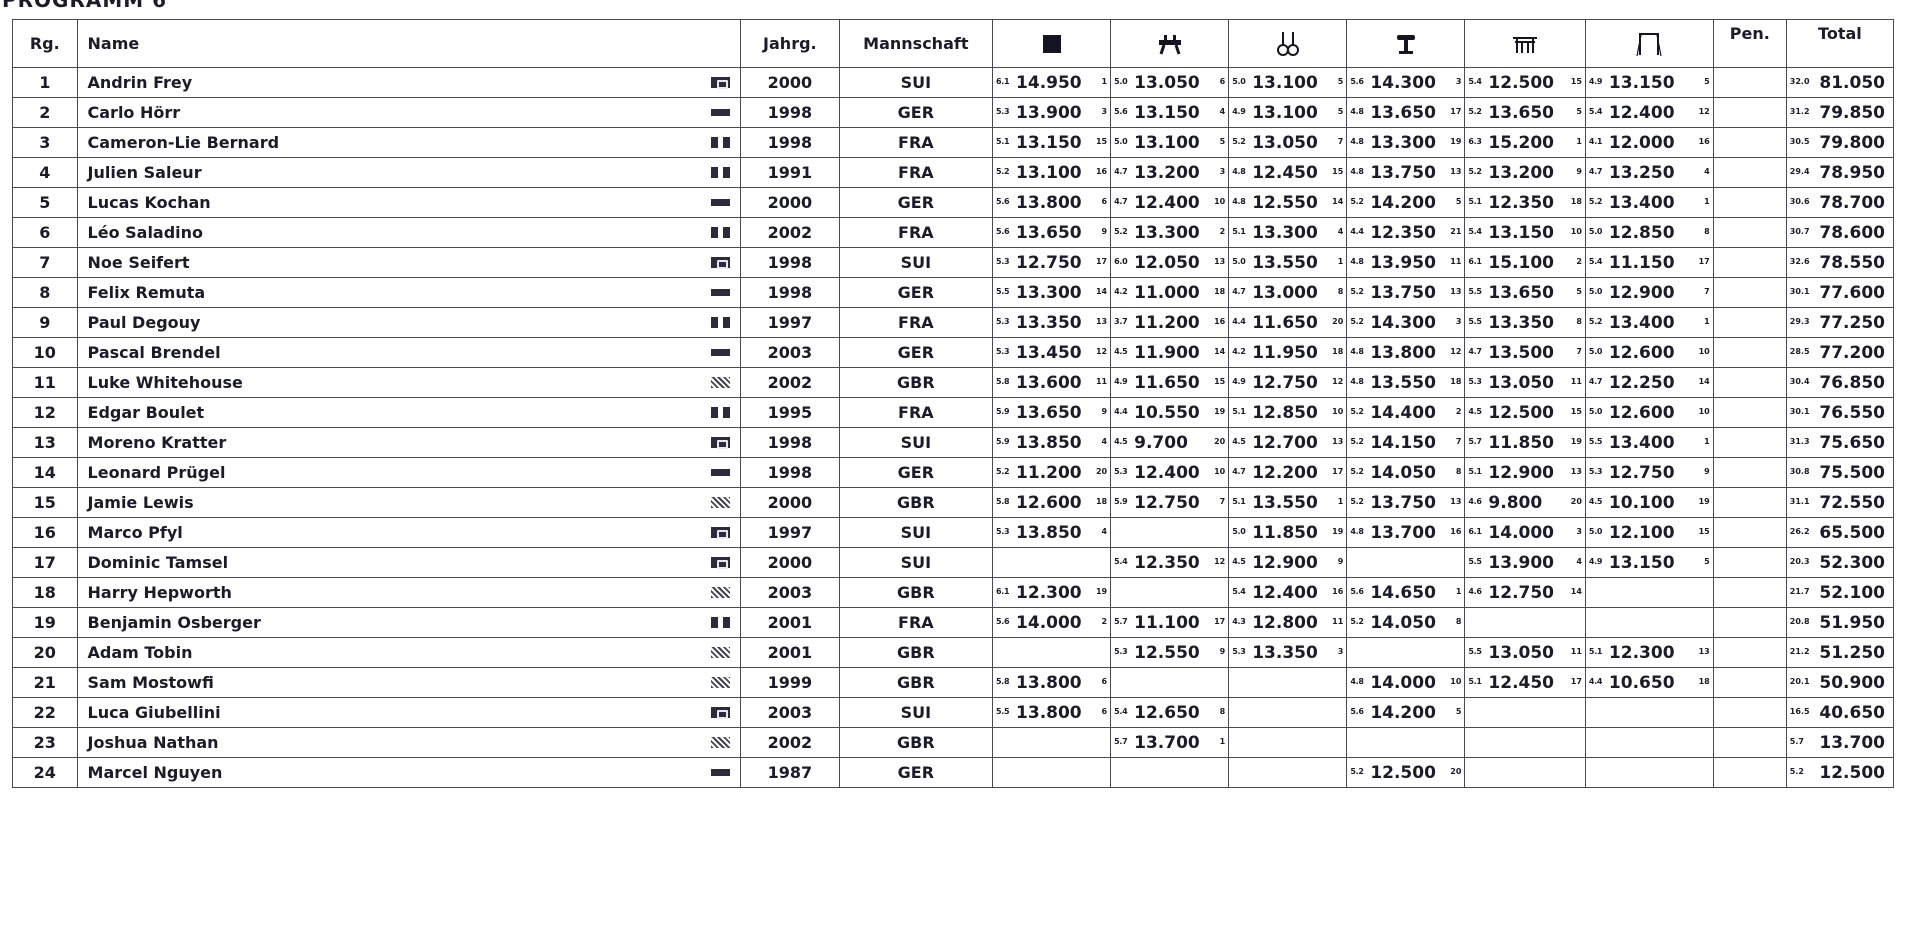 Image resolution: width=1906 pixels, height=948 pixels. What do you see at coordinates (1403, 683) in the screenshot?
I see `final-score: 14.000` at bounding box center [1403, 683].